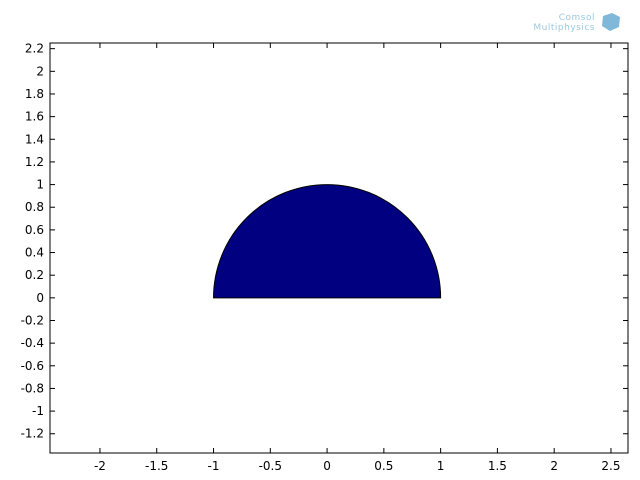  I want to click on y-tick-label: -0.4, so click(32, 343).